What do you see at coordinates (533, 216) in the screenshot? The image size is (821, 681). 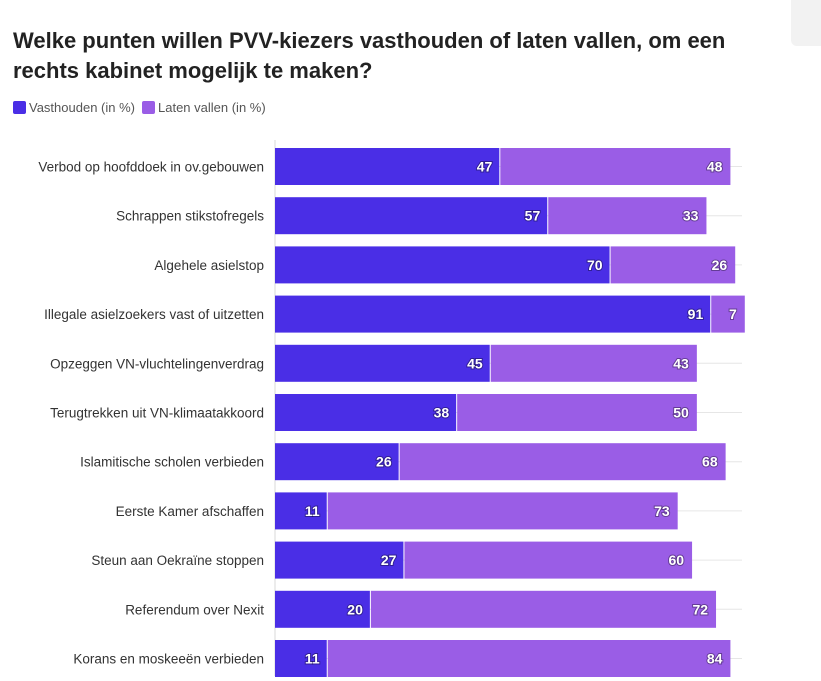 I see `value-label-vasthouden: 57` at bounding box center [533, 216].